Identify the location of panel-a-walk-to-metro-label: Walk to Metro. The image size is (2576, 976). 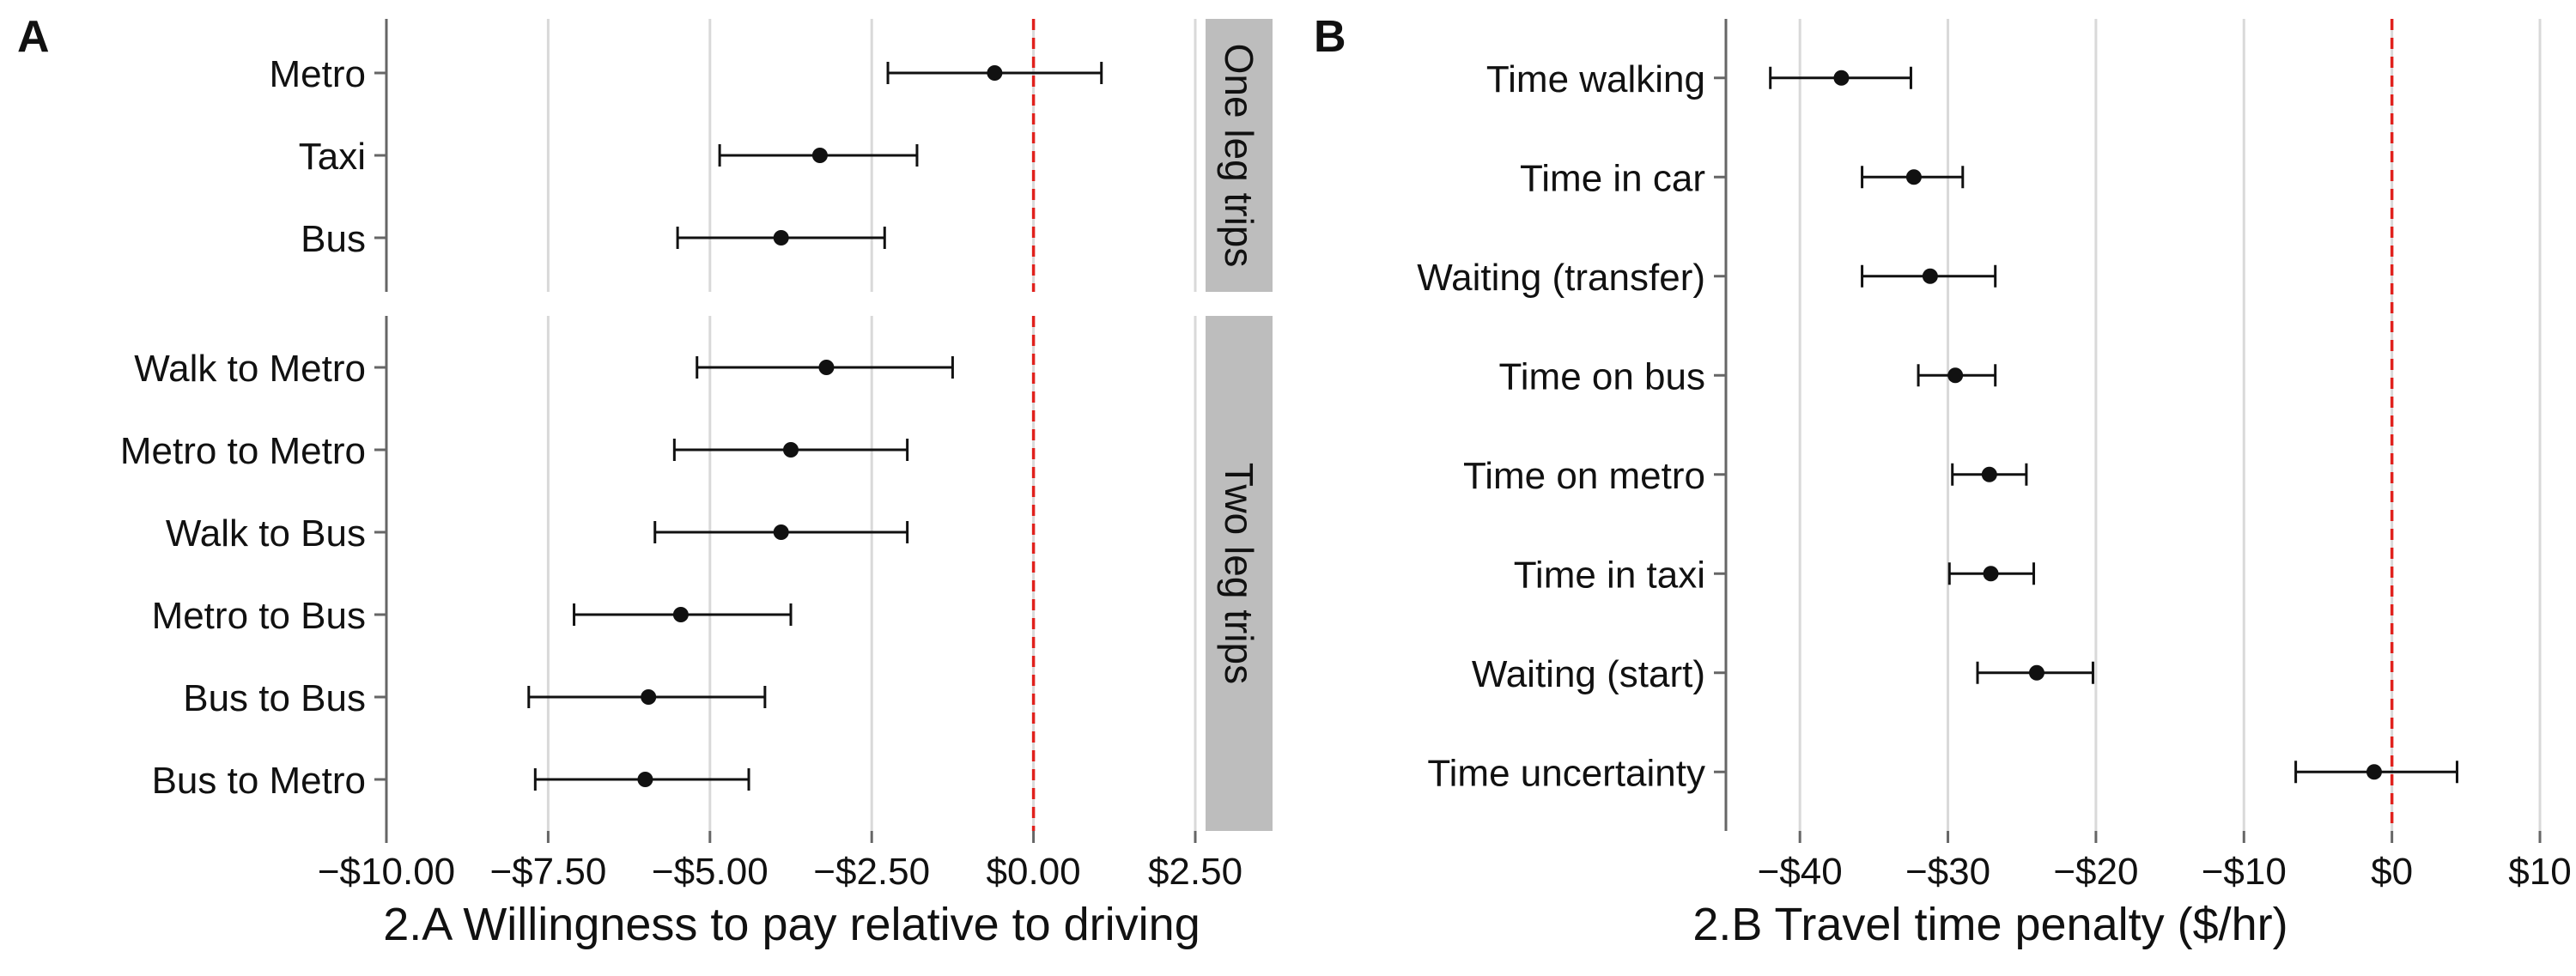
(250, 369).